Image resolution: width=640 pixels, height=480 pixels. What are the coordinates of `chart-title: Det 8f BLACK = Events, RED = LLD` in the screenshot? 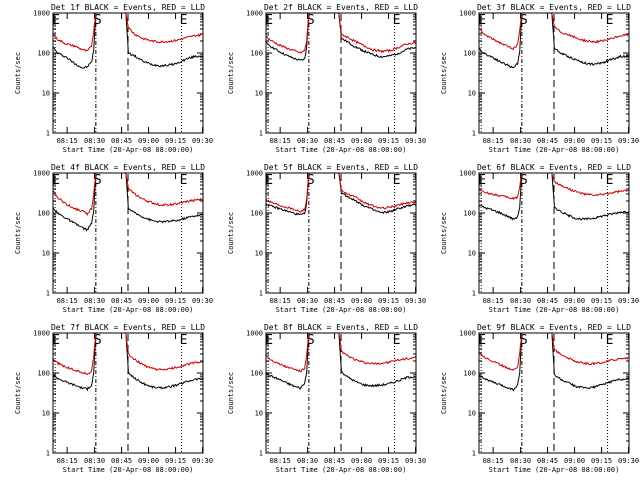 It's located at (341, 327).